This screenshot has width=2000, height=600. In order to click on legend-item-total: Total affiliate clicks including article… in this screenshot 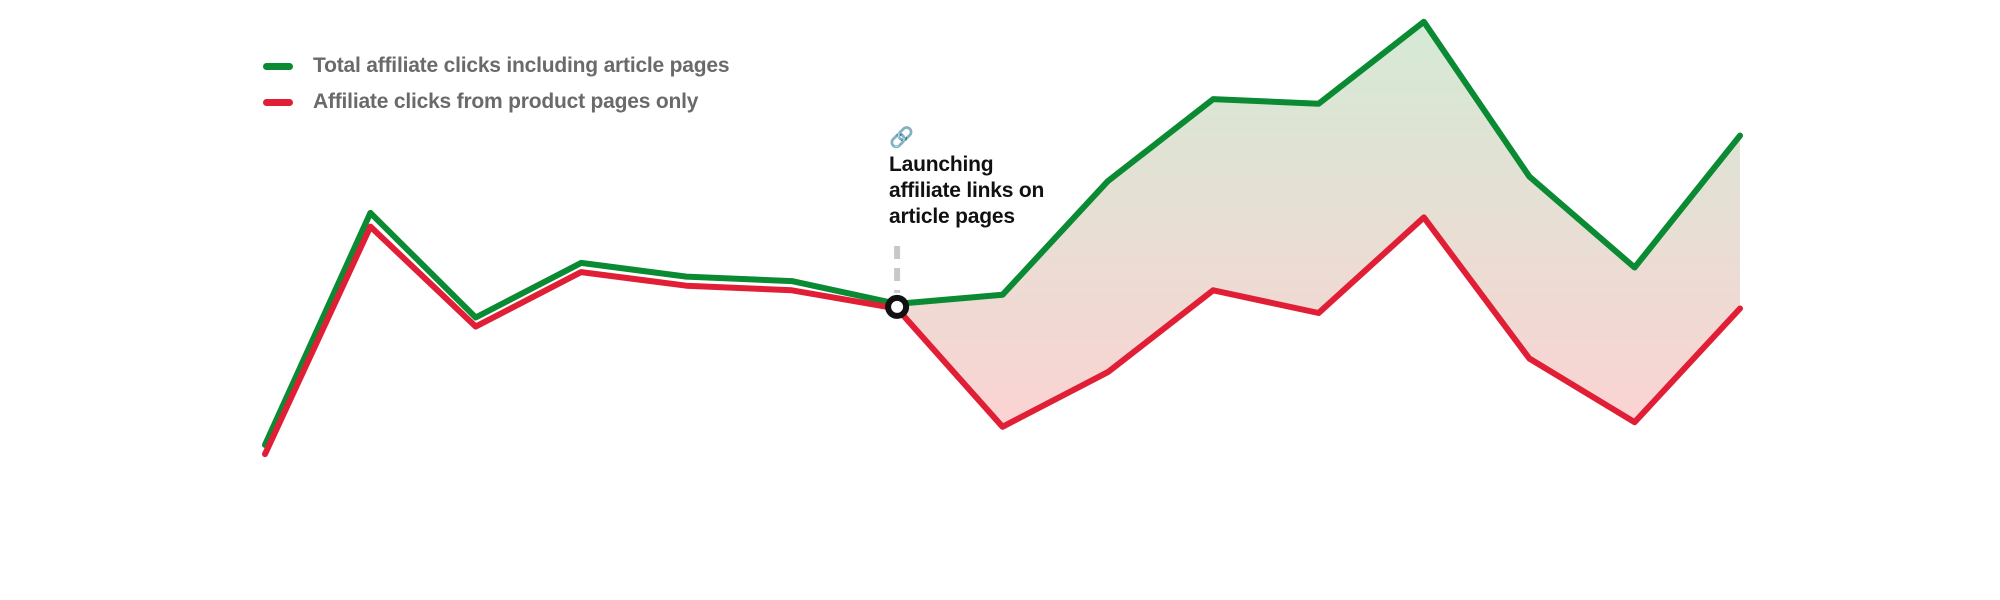, I will do `click(496, 66)`.